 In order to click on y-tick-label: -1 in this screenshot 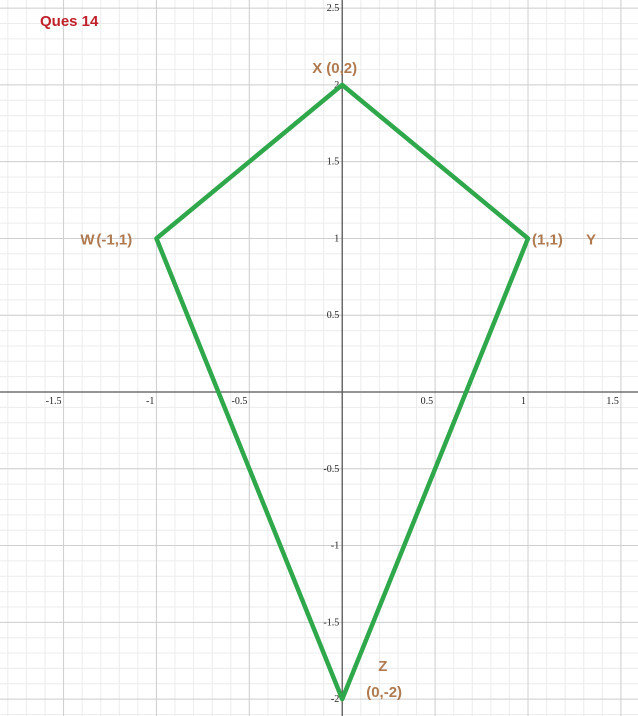, I will do `click(335, 546)`.